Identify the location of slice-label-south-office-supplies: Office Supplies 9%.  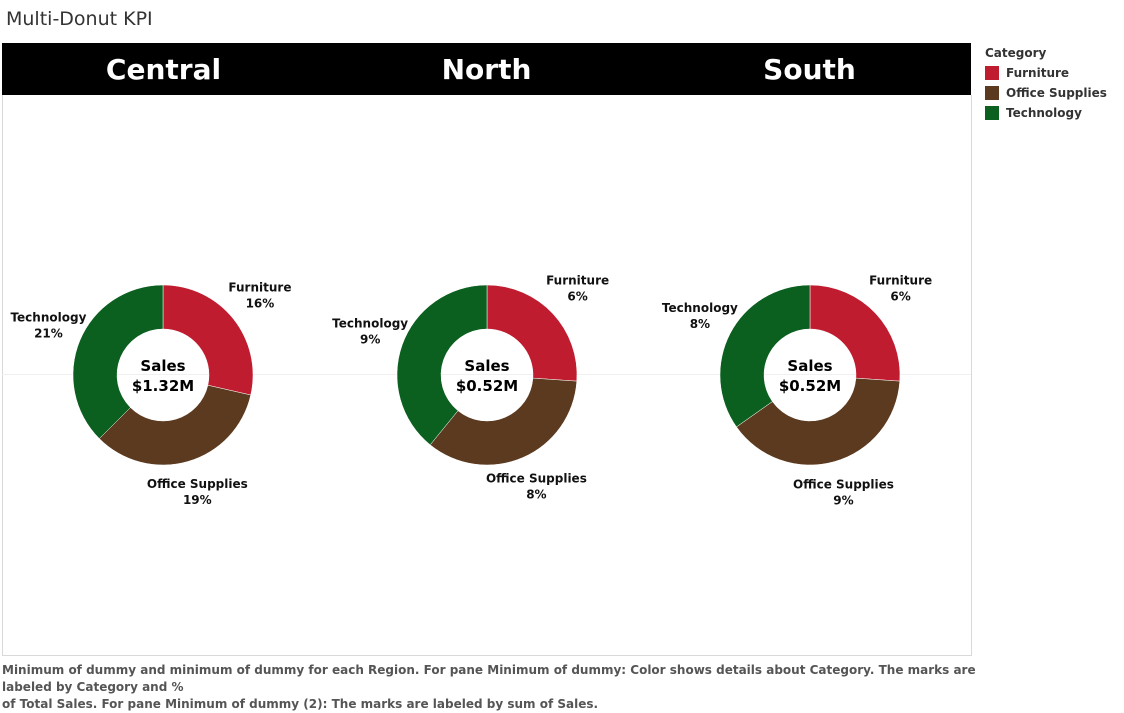
(843, 492).